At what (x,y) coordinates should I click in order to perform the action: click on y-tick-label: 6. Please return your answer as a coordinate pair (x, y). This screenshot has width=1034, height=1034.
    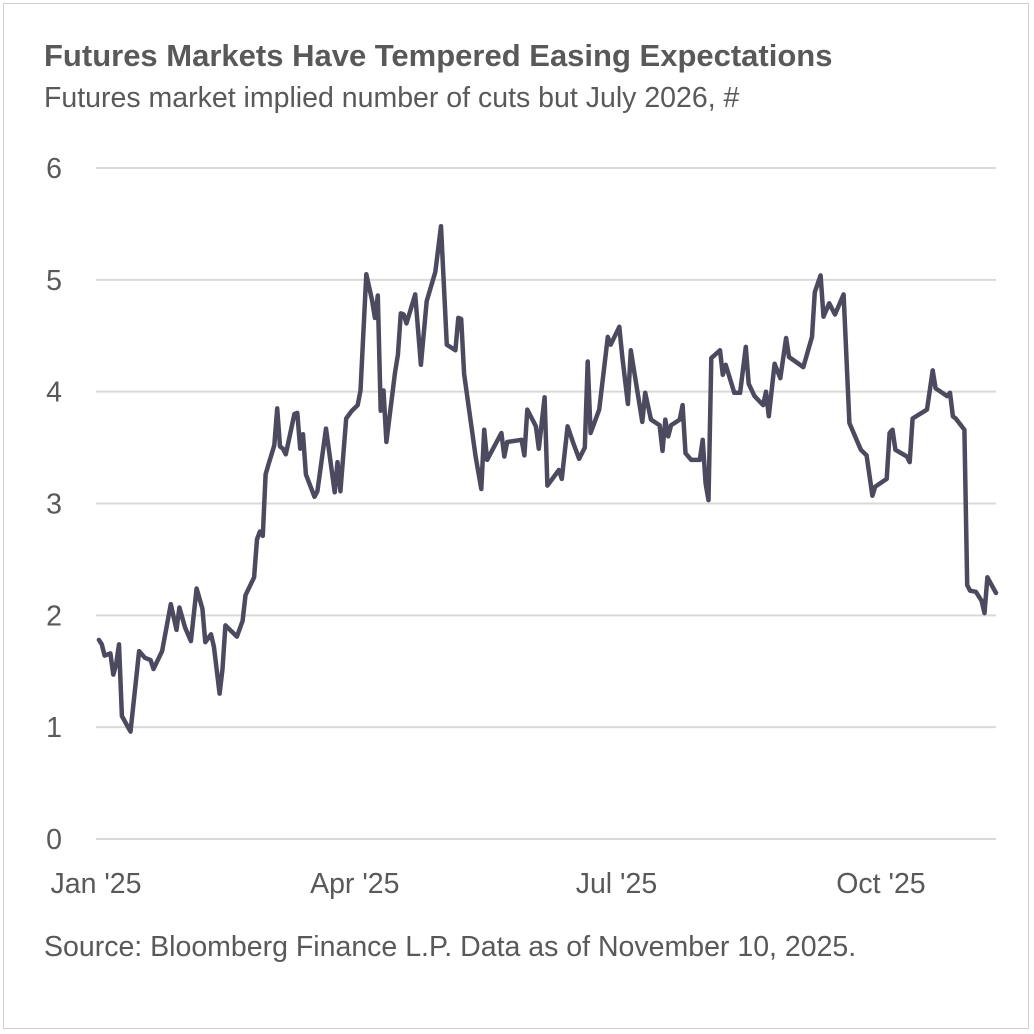
    Looking at the image, I should click on (54, 169).